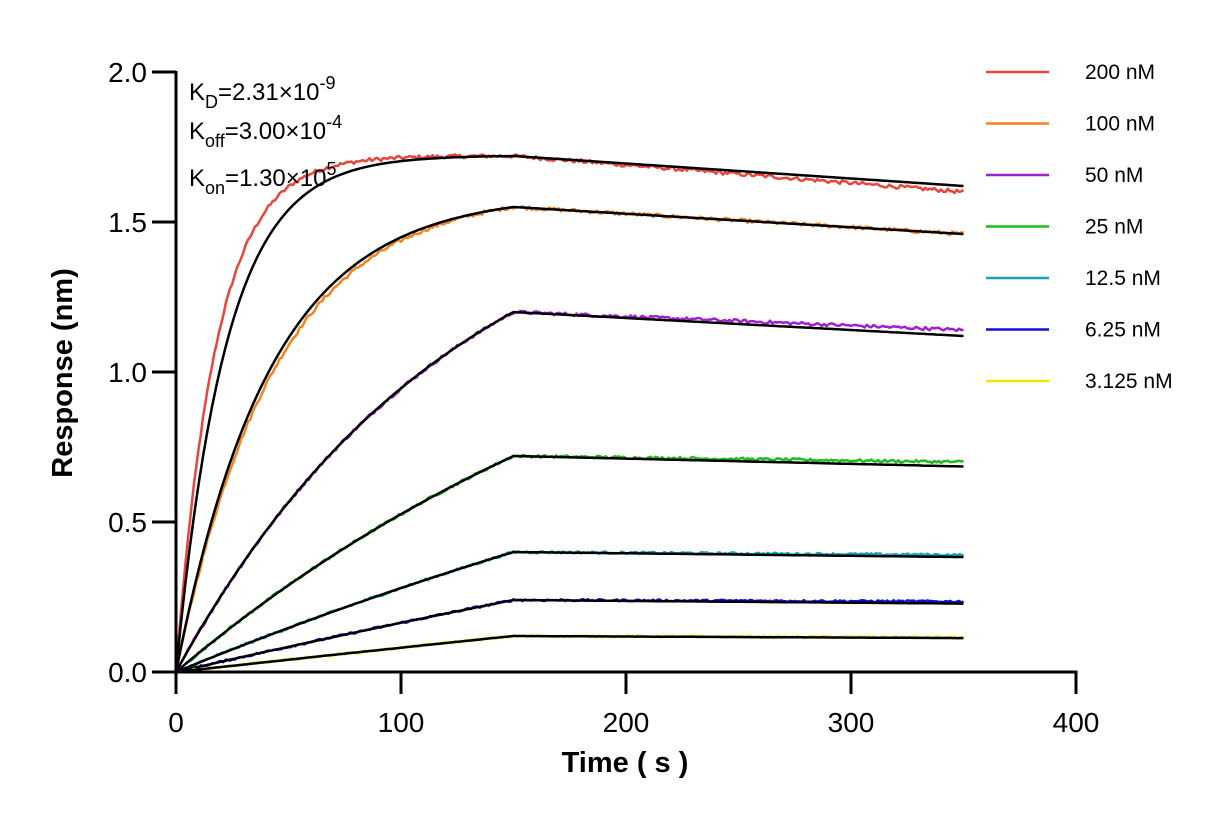 The width and height of the screenshot is (1231, 825). I want to click on y-tick-label: 2.0, so click(127, 72).